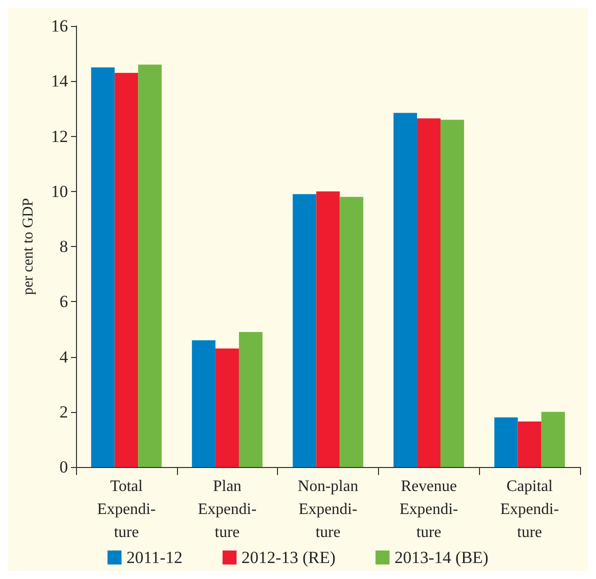 This screenshot has height=579, width=596. What do you see at coordinates (64, 356) in the screenshot?
I see `y-tick-label: 4` at bounding box center [64, 356].